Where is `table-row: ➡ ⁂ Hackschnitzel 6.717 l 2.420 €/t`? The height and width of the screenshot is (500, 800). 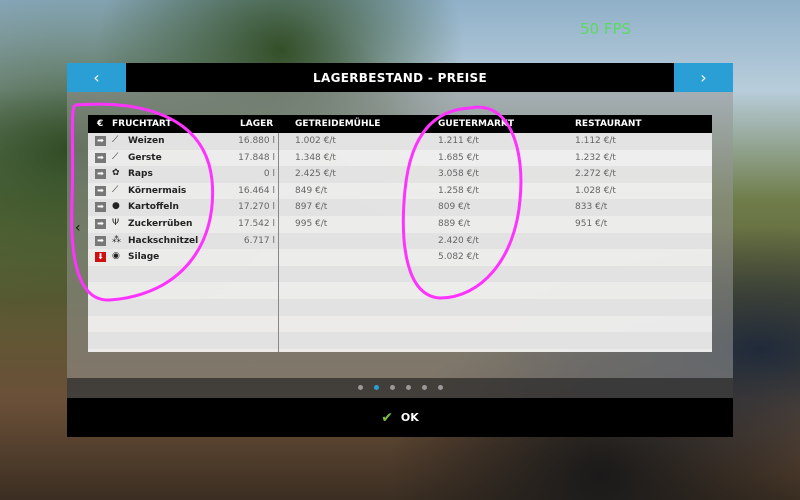
table-row: ➡ ⁂ Hackschnitzel 6.717 l 2.420 €/t is located at coordinates (400, 241).